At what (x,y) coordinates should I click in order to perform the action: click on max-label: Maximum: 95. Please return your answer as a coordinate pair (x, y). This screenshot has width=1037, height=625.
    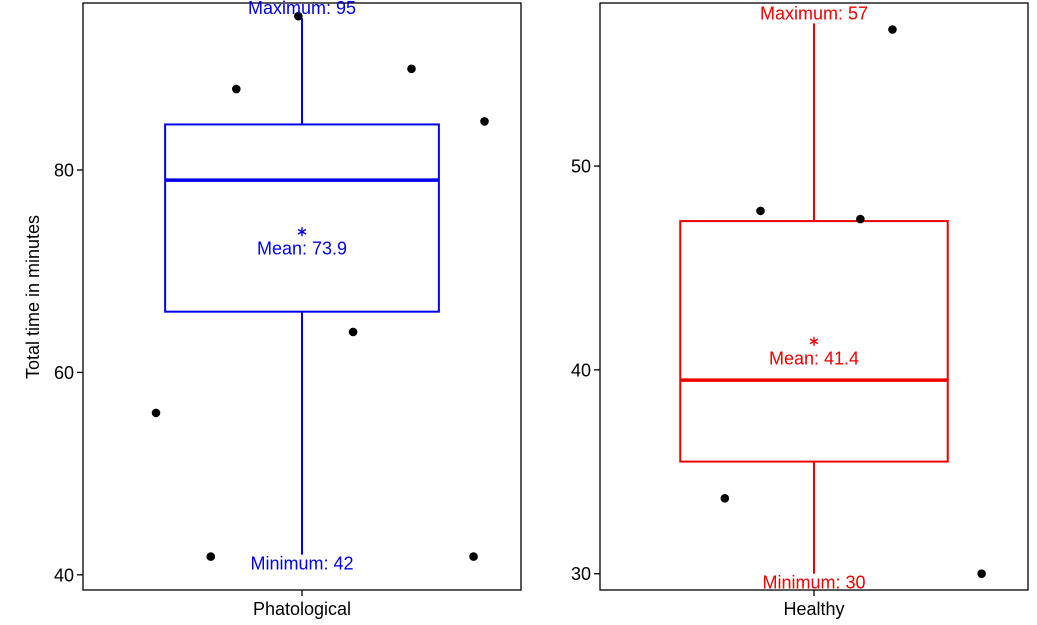
    Looking at the image, I should click on (302, 9).